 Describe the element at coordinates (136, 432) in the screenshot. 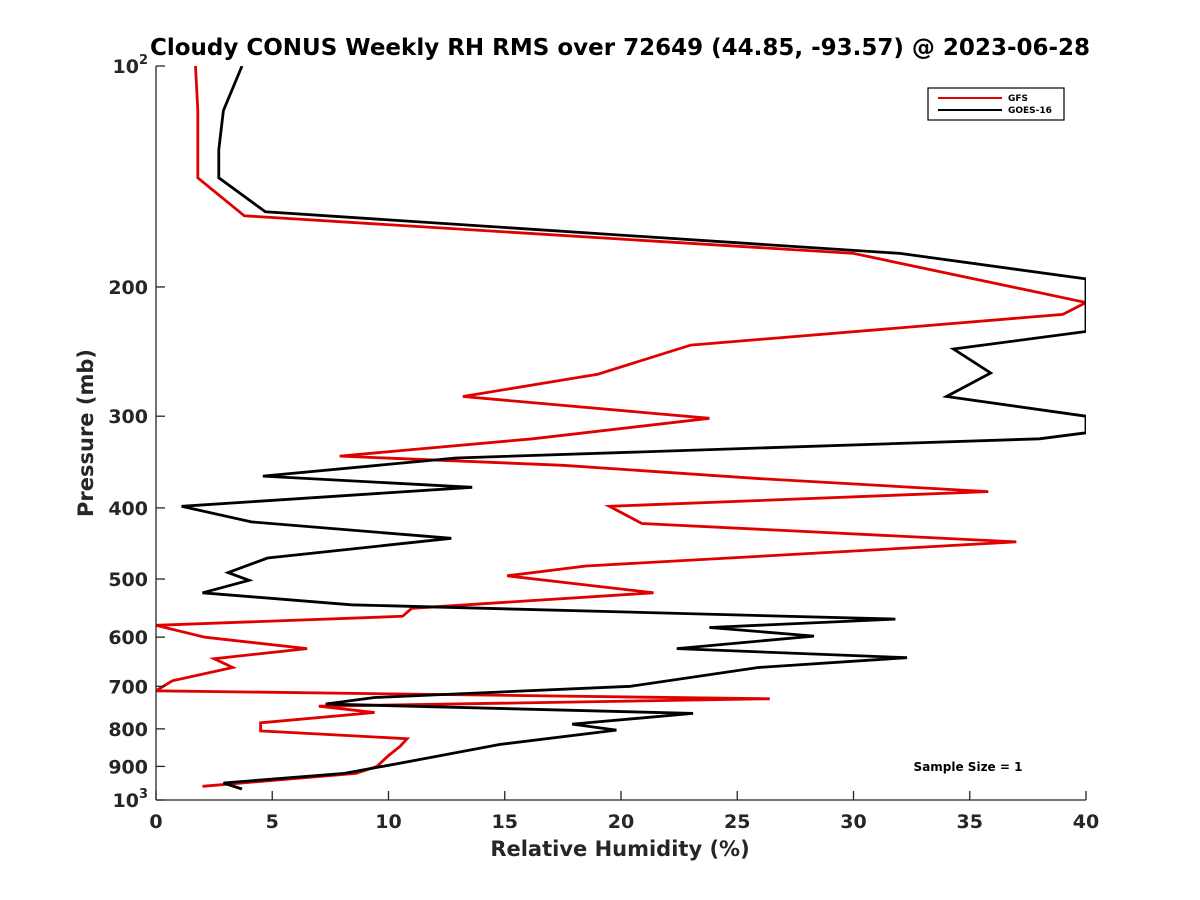

I see `y-axis-ticks: 10² 200 300 400 500 600 700 800 900 10³` at that location.